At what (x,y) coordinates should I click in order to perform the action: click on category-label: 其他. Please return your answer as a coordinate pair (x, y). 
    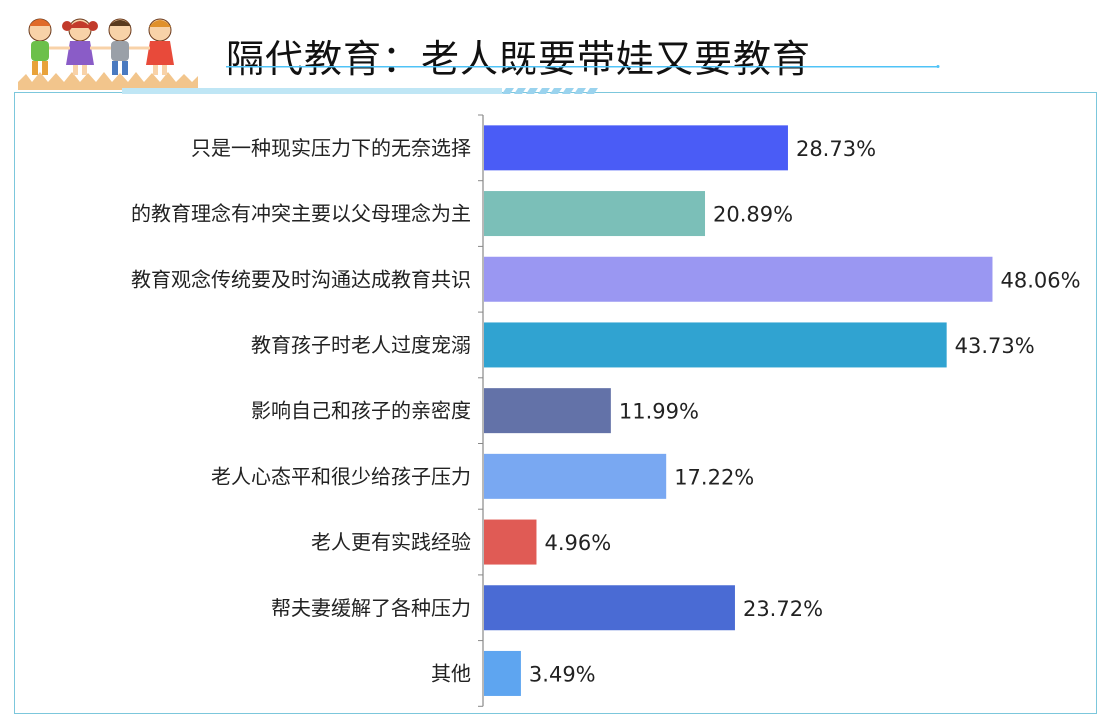
    Looking at the image, I should click on (451, 673).